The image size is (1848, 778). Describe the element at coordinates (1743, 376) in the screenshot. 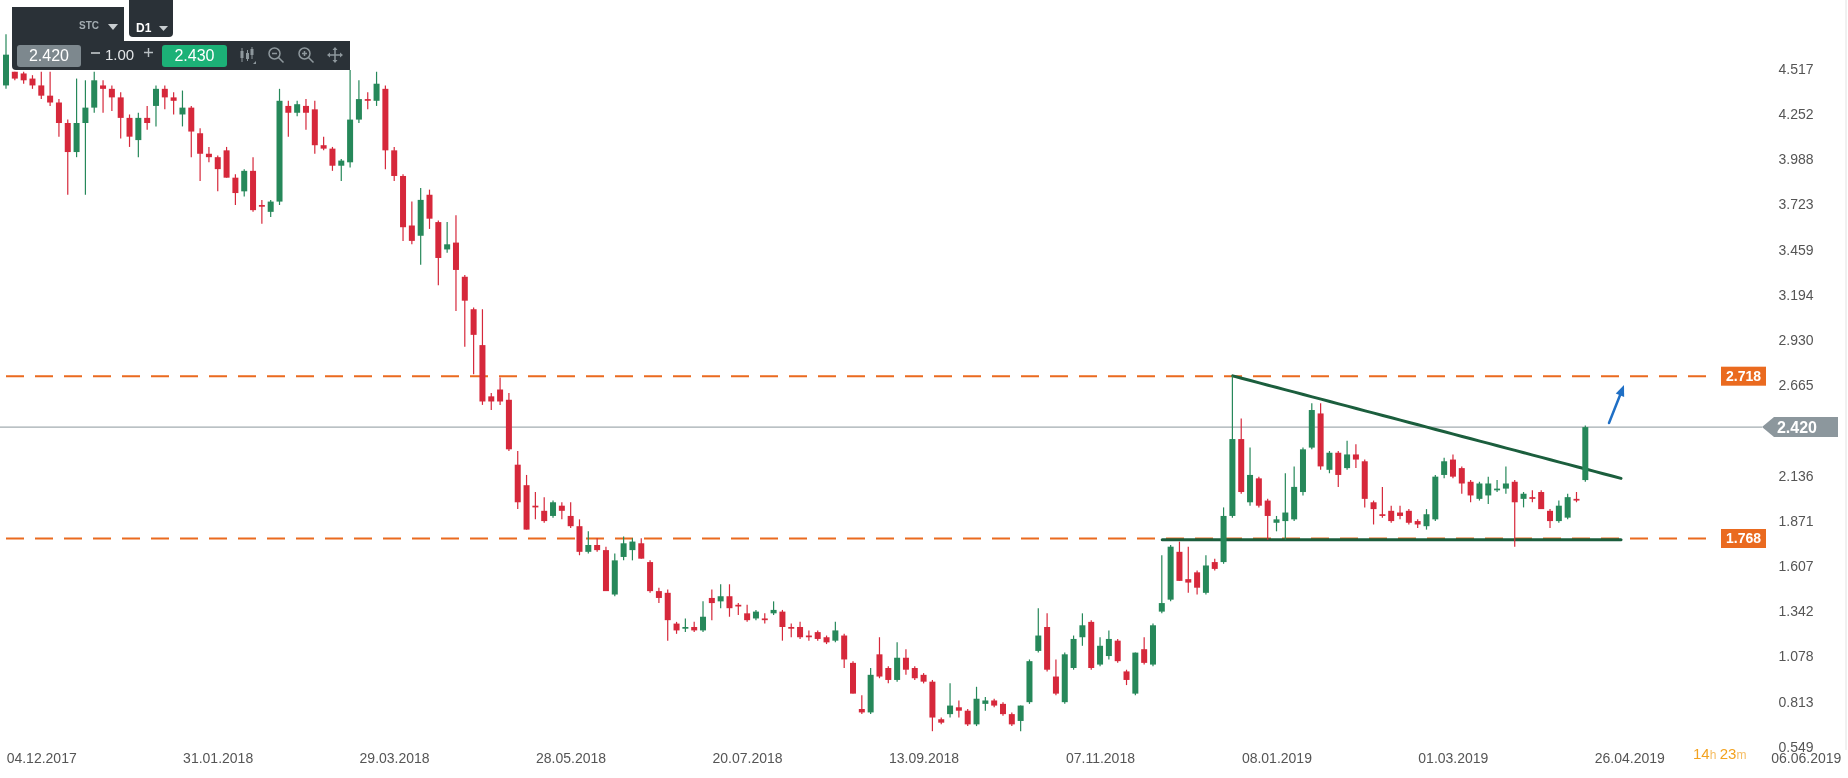

I see `ref-line-label: 2.718` at that location.